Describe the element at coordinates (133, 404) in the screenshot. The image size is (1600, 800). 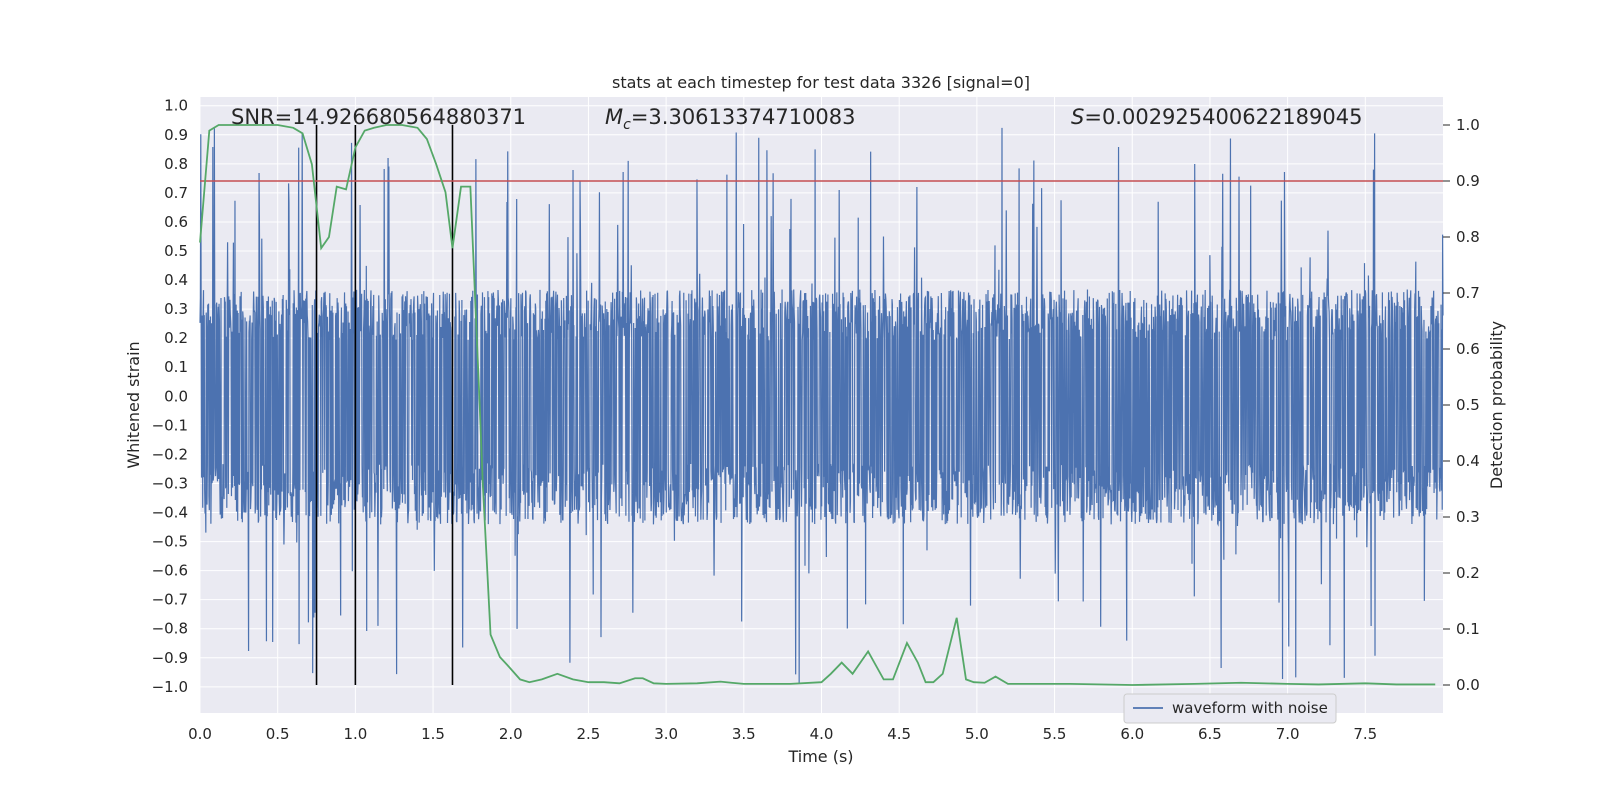
I see `y-left-axis-label: Whitened strain` at that location.